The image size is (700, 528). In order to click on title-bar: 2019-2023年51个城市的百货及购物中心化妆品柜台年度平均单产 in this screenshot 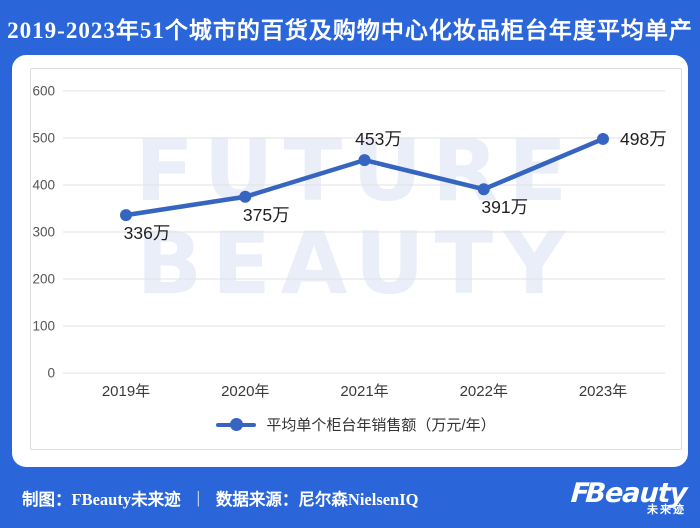, I will do `click(350, 27)`.